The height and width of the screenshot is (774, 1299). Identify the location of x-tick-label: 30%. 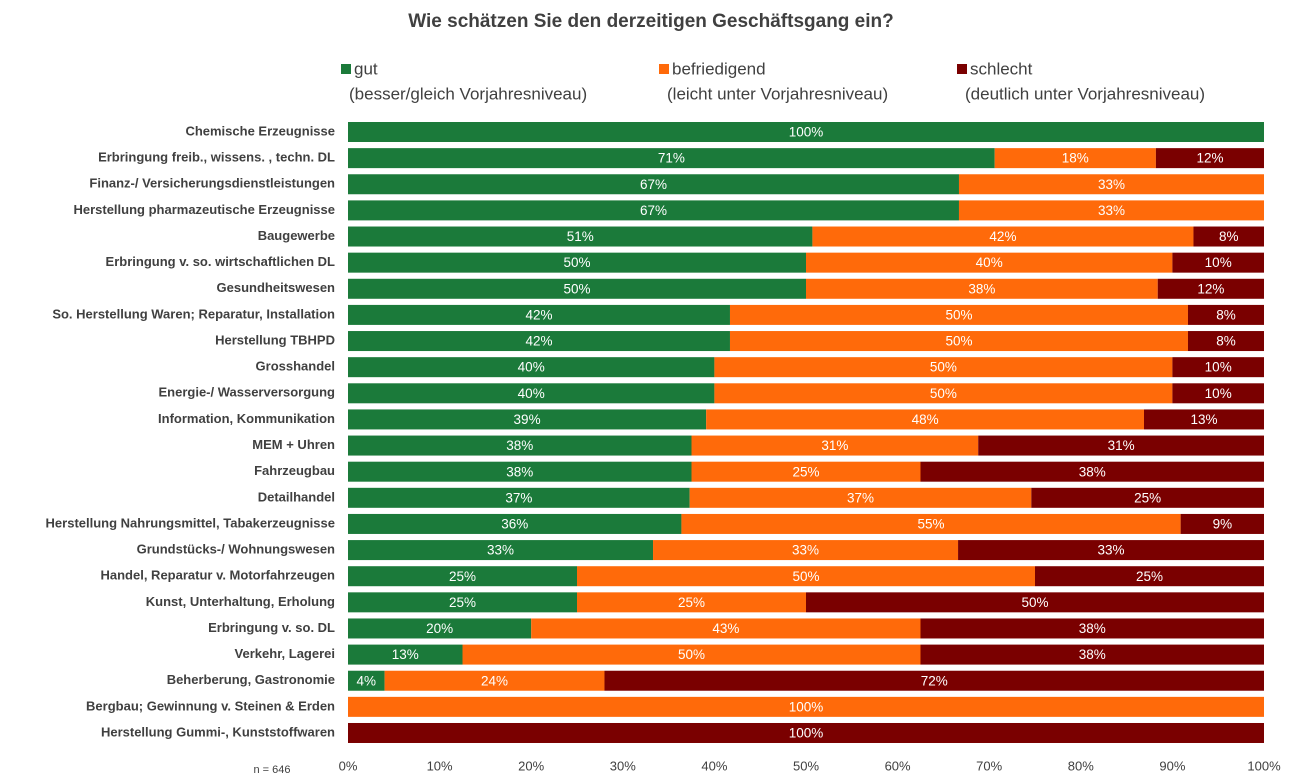
(623, 765).